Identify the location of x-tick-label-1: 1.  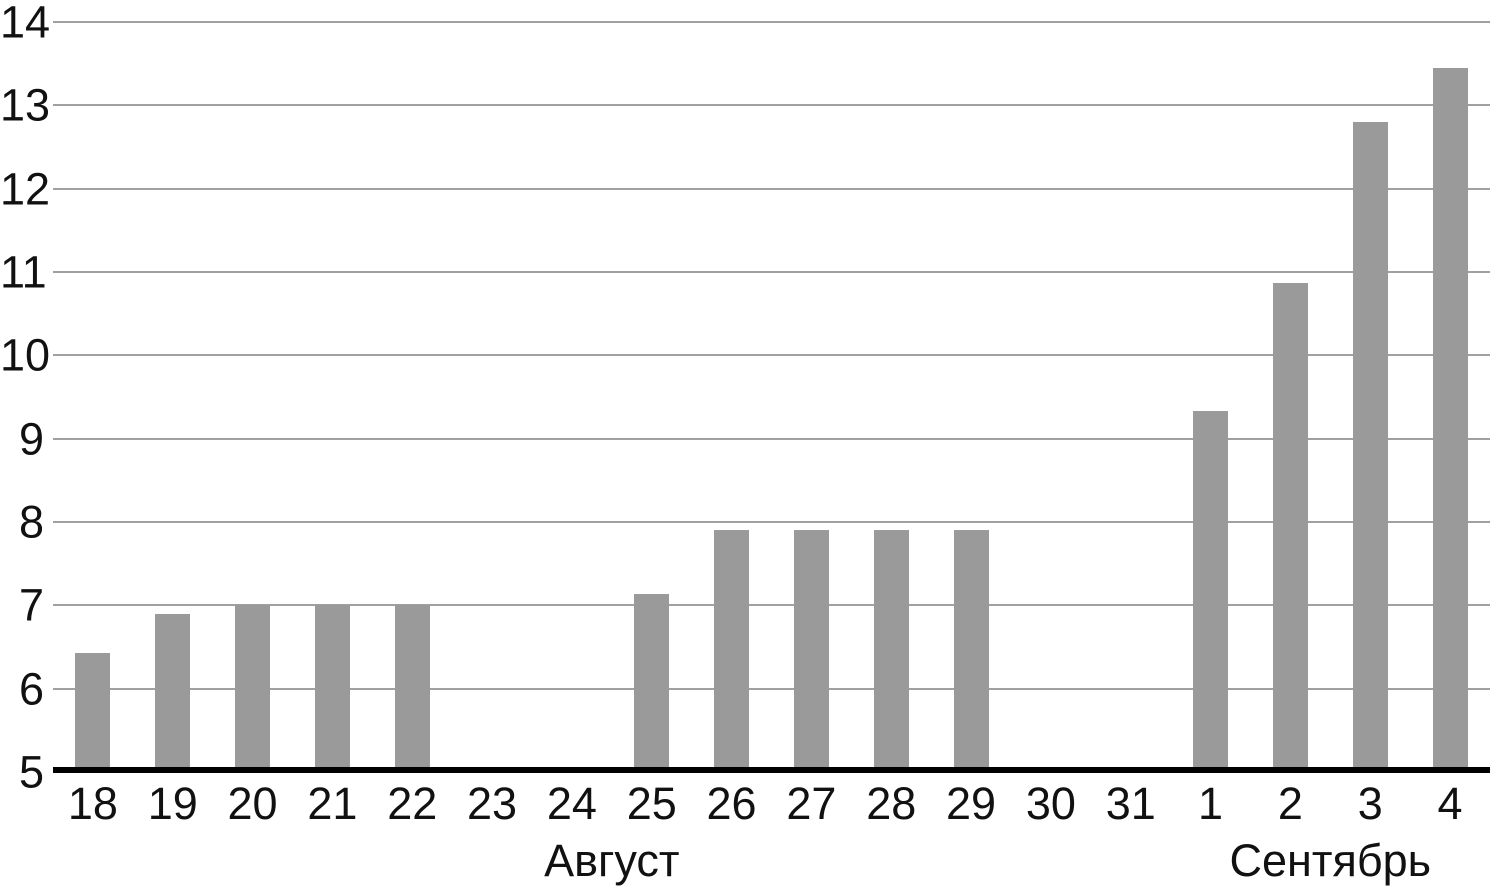
(1211, 803).